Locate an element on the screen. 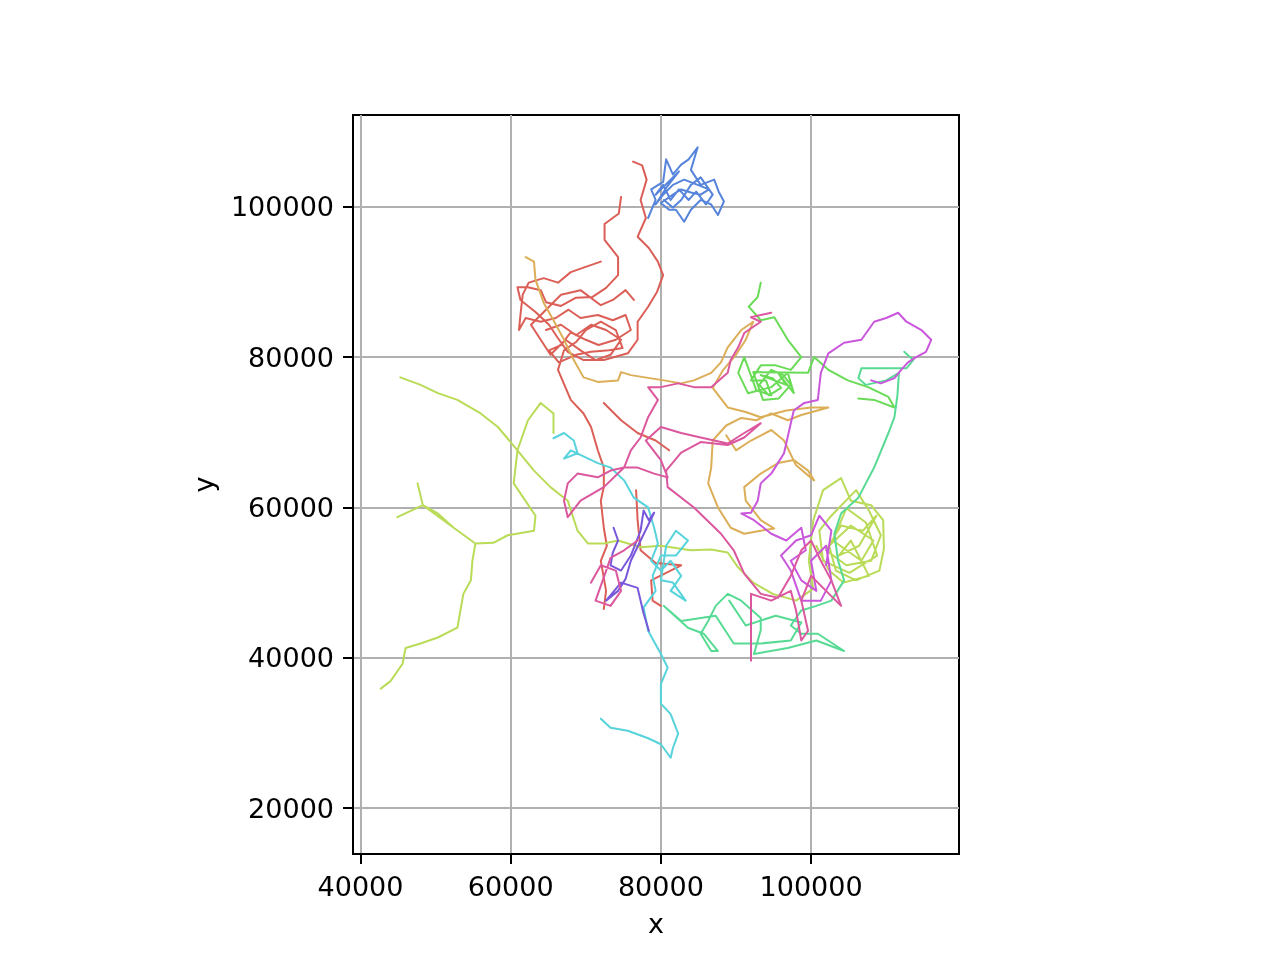 The height and width of the screenshot is (960, 1280). x-tick-label: 40000 is located at coordinates (360, 886).